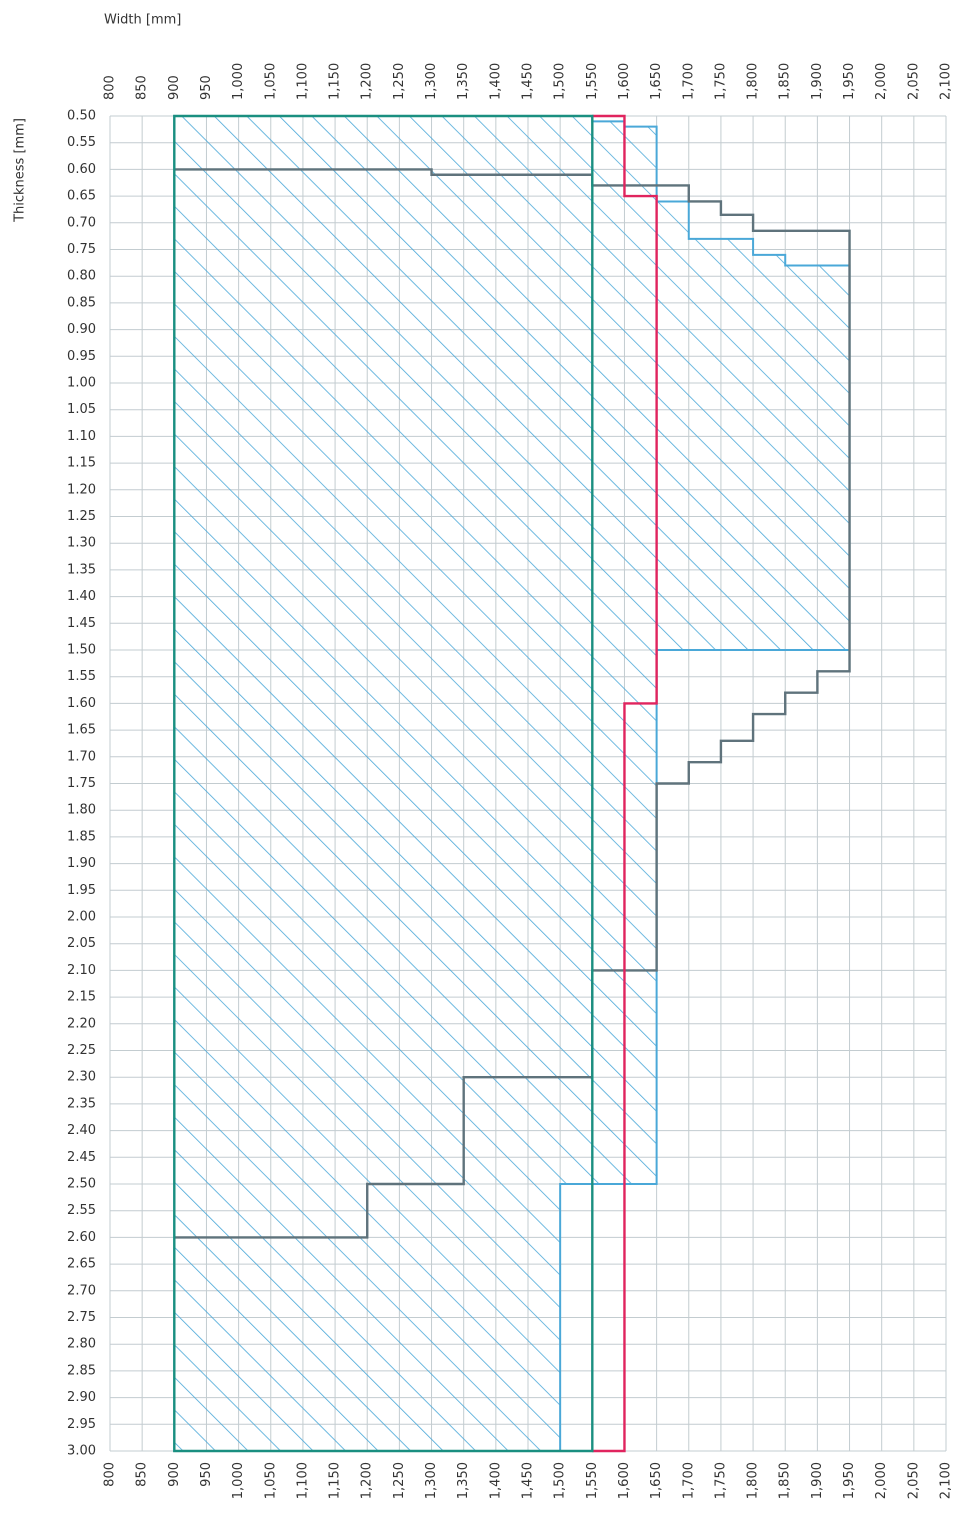 This screenshot has height=1513, width=957. What do you see at coordinates (81, 1290) in the screenshot?
I see `y-tick-label: 2.70` at bounding box center [81, 1290].